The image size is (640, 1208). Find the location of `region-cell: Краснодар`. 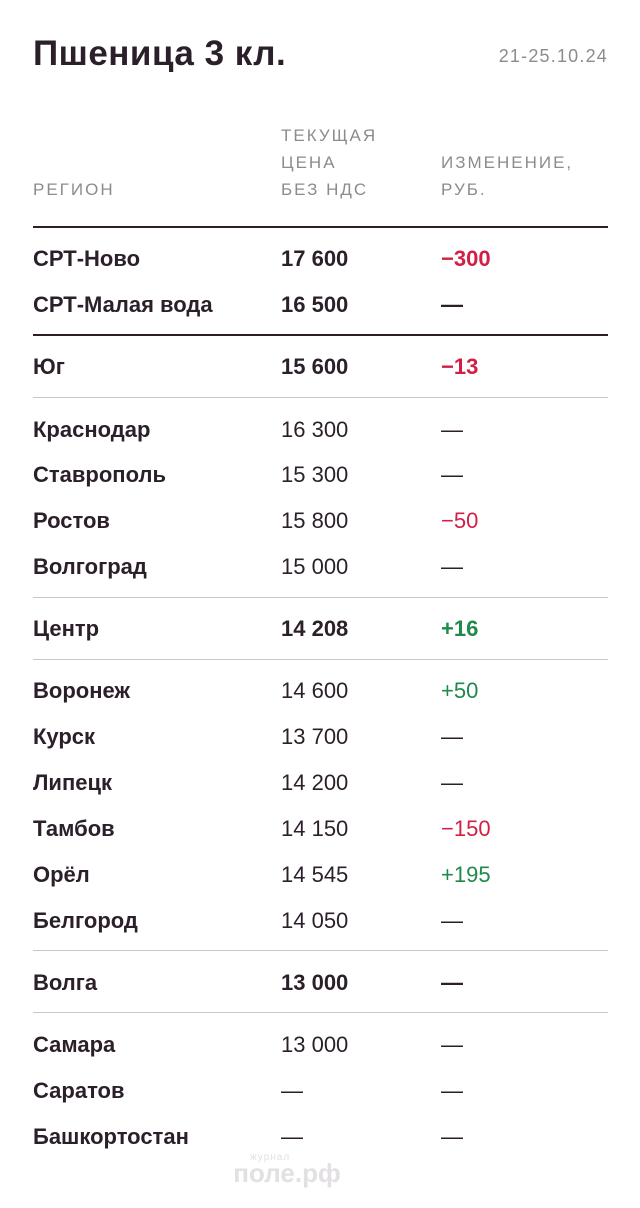

region-cell: Краснодар is located at coordinates (92, 429).